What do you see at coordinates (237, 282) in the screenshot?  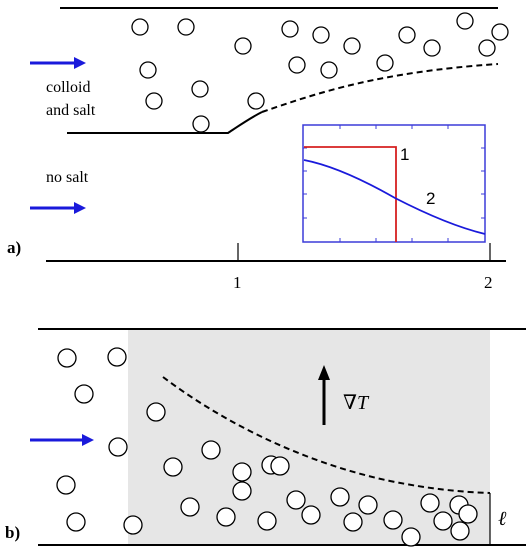 I see `axis-tick-label-1: 1` at bounding box center [237, 282].